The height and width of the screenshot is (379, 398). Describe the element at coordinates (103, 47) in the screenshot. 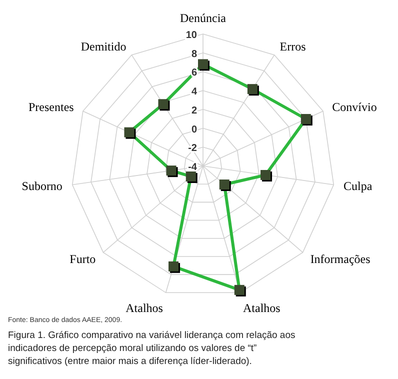

I see `spoke-label: Demitido` at that location.